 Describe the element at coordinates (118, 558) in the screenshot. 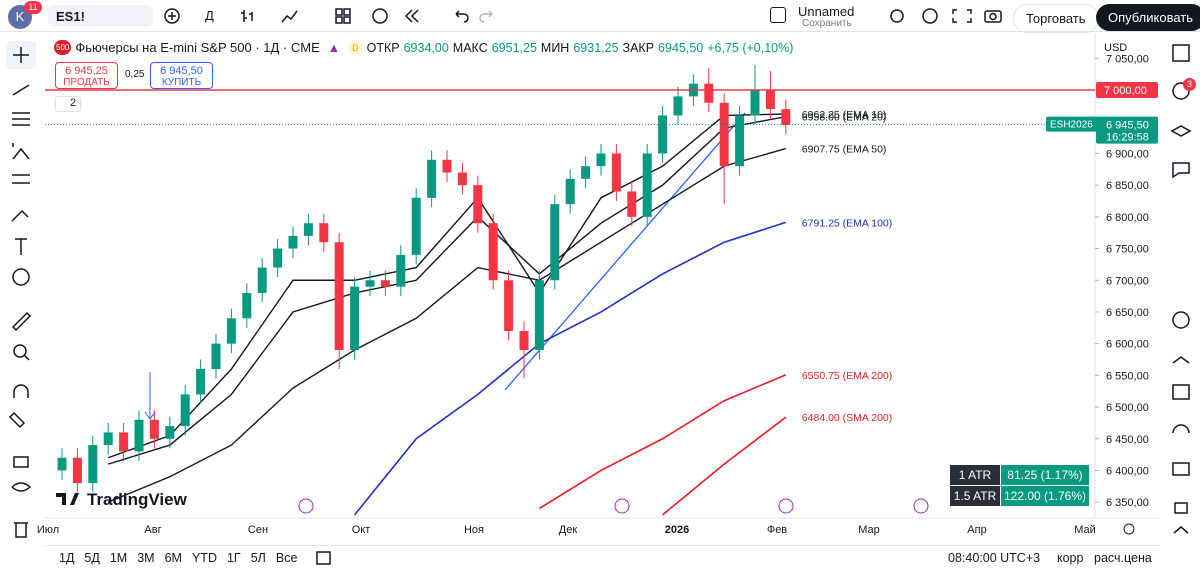

I see `range-button: 1М` at that location.